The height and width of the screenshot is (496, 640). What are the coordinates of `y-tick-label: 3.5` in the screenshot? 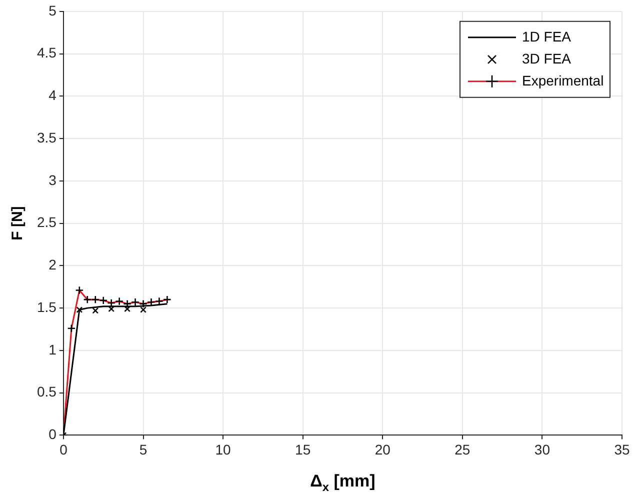 It's located at (46, 137).